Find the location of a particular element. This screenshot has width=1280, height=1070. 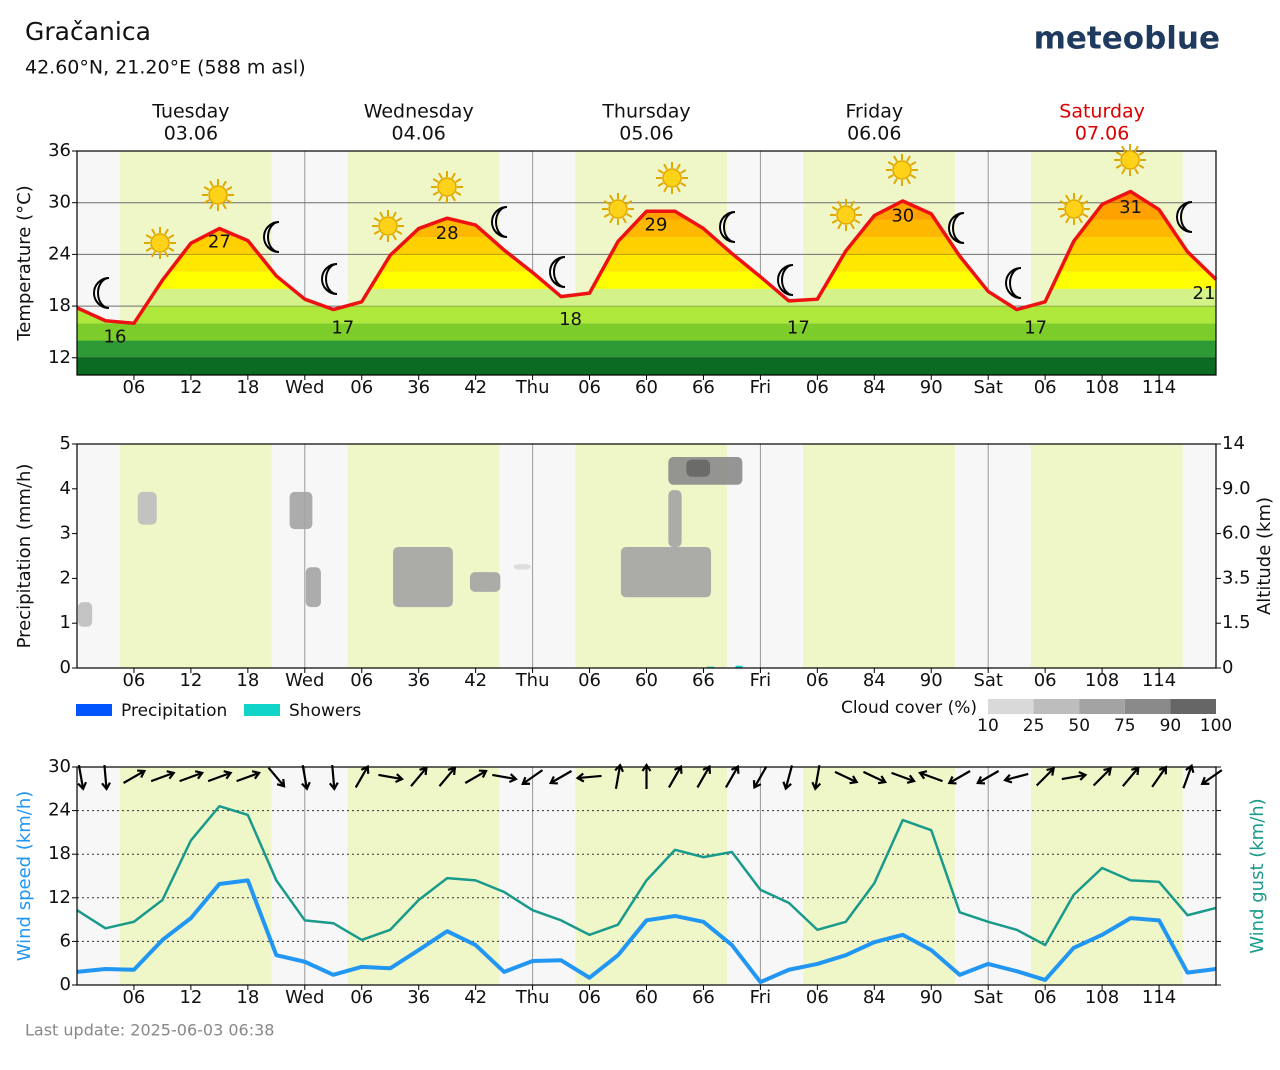

y-tick-label: 12 is located at coordinates (59, 897).